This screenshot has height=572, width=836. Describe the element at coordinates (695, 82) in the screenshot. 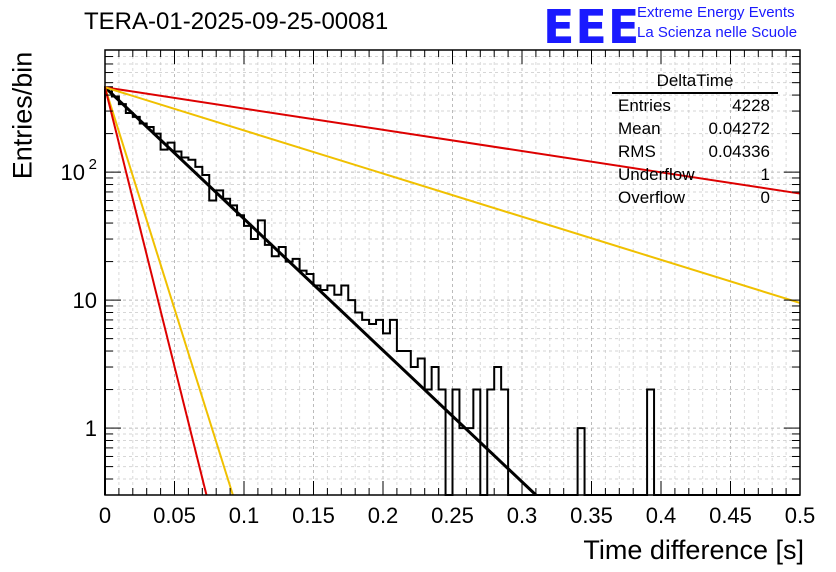

I see `stats-title: DeltaTime` at that location.